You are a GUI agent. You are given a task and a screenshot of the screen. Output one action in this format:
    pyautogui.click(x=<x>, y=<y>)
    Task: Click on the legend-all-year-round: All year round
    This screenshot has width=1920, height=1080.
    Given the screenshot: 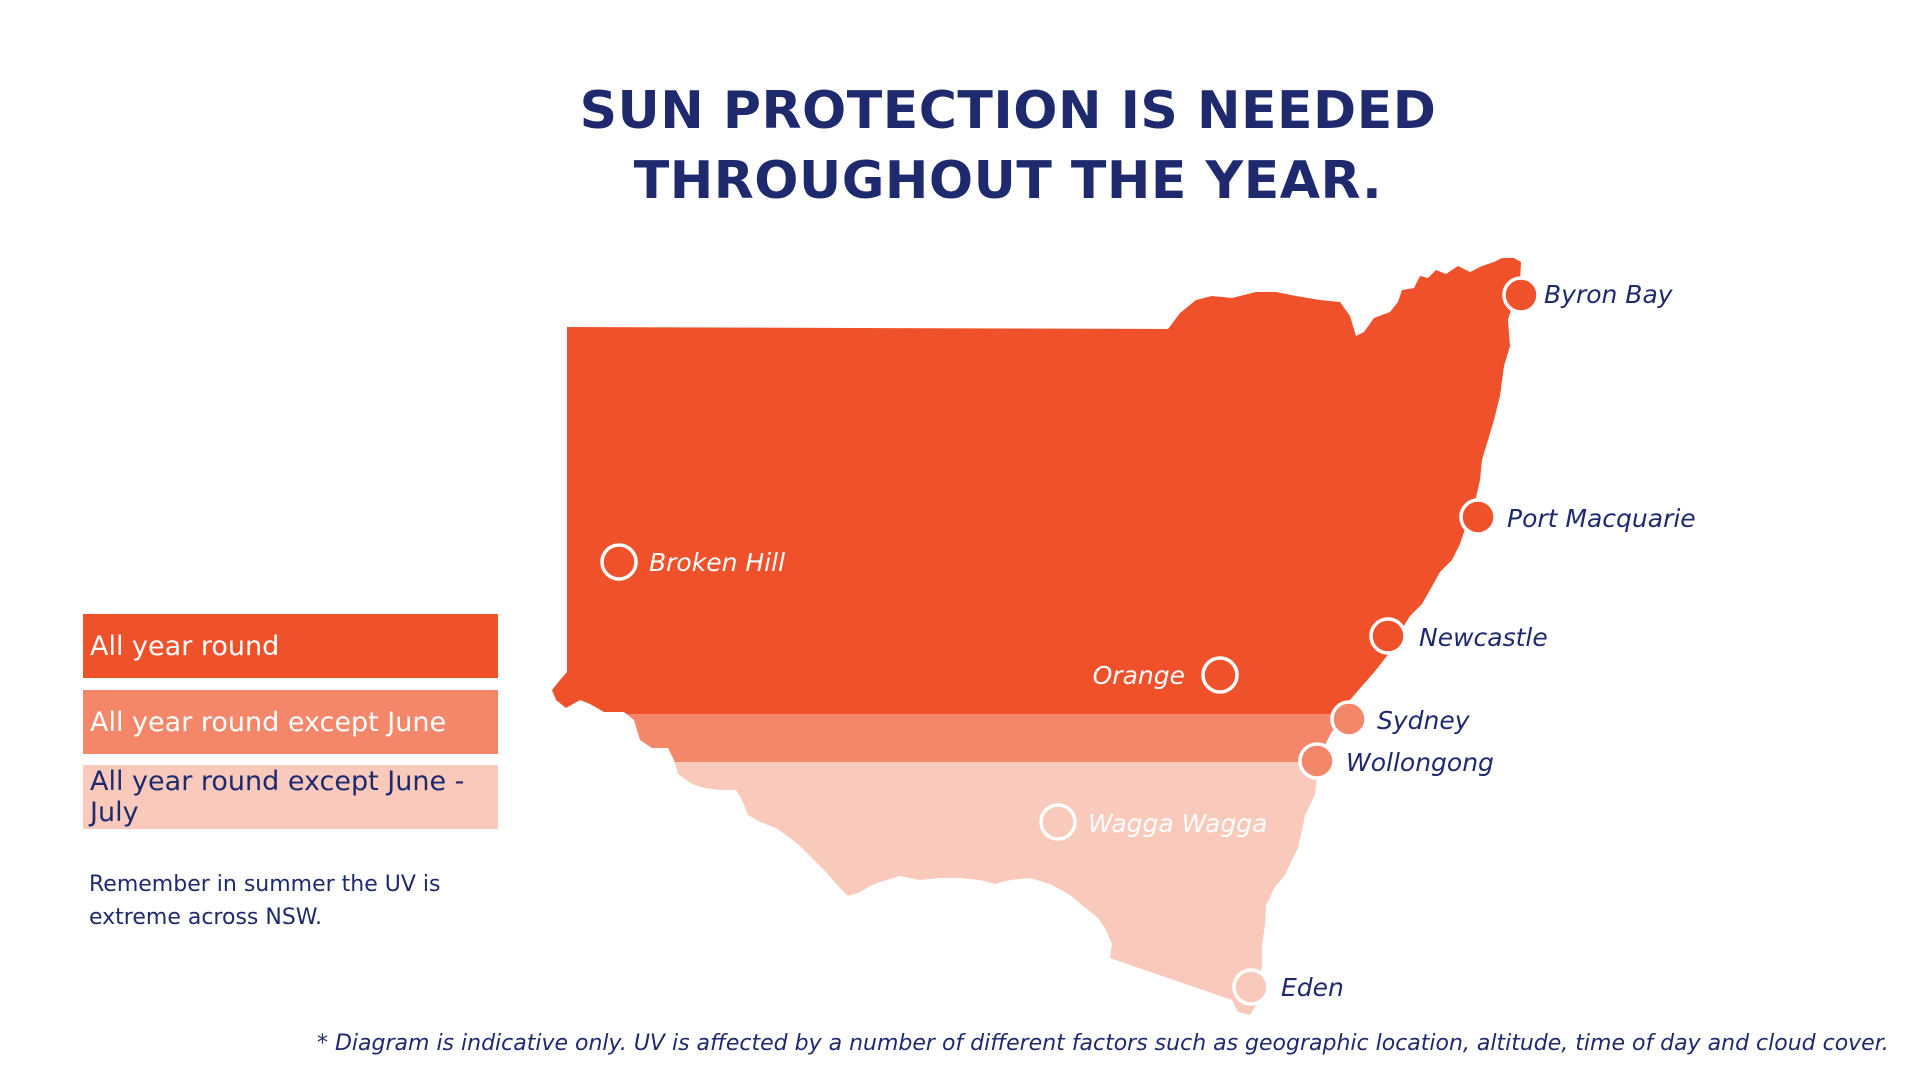 What is the action you would take?
    pyautogui.click(x=290, y=646)
    